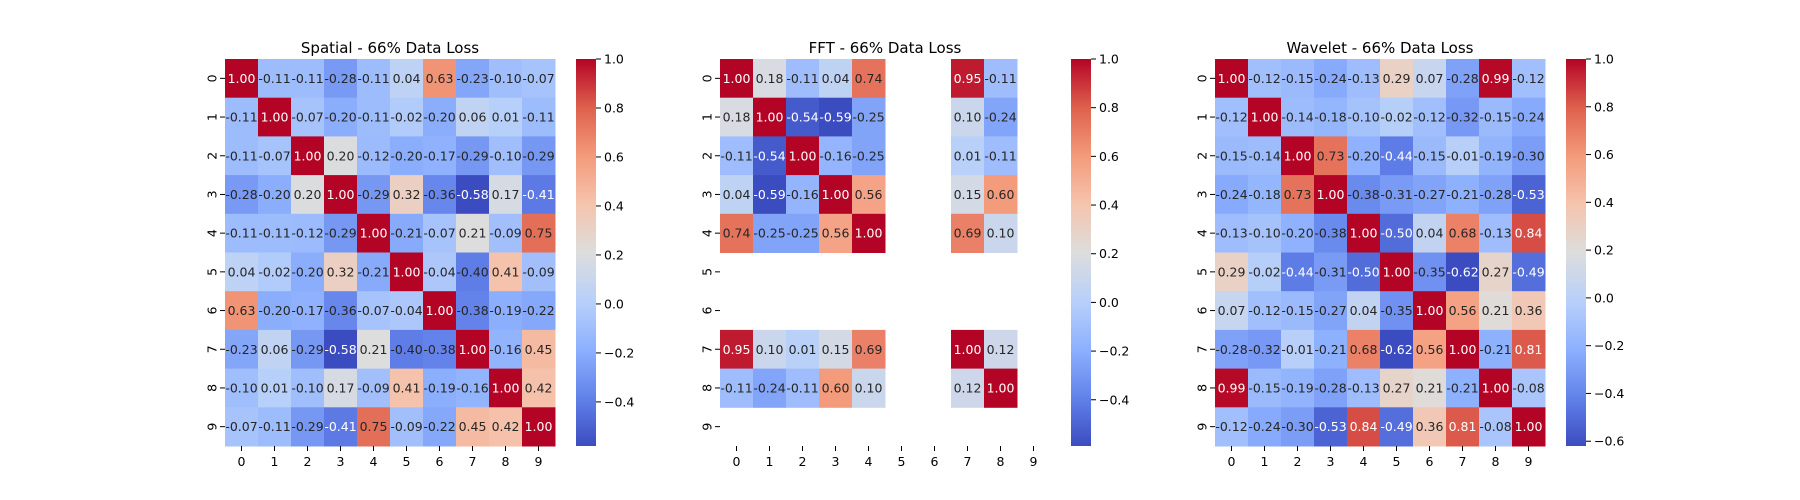  What do you see at coordinates (1202, 233) in the screenshot?
I see `y-tick-label: 4` at bounding box center [1202, 233].